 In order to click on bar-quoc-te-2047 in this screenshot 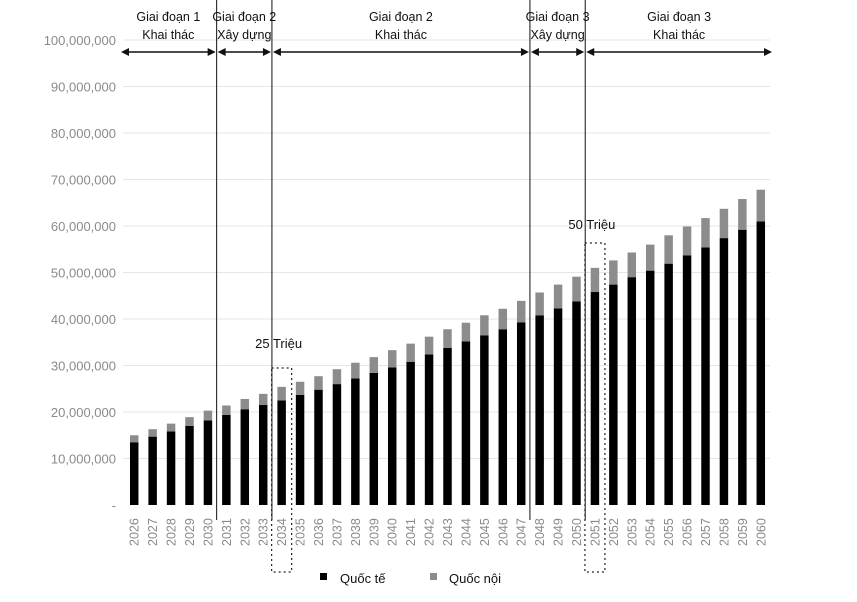, I will do `click(521, 413)`.